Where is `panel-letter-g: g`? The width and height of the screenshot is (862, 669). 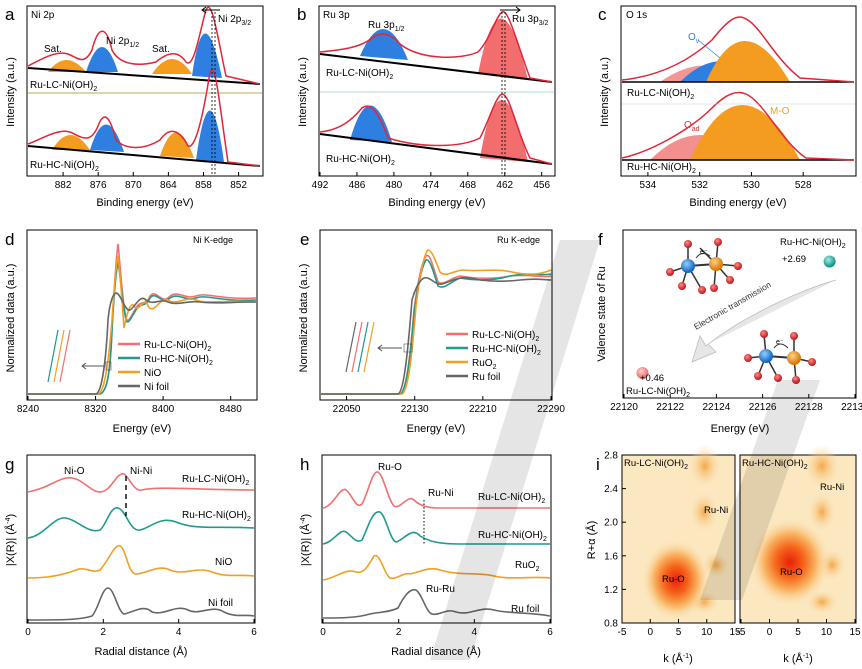 panel-letter-g: g is located at coordinates (9, 464).